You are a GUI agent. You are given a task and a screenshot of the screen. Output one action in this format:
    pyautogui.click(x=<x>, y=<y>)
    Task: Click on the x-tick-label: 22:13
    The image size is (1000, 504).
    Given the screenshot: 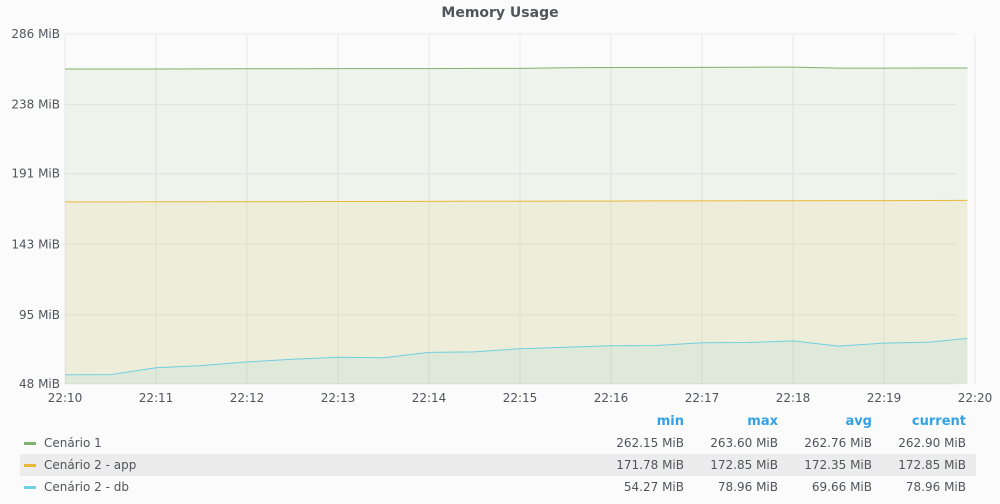 What is the action you would take?
    pyautogui.click(x=338, y=398)
    